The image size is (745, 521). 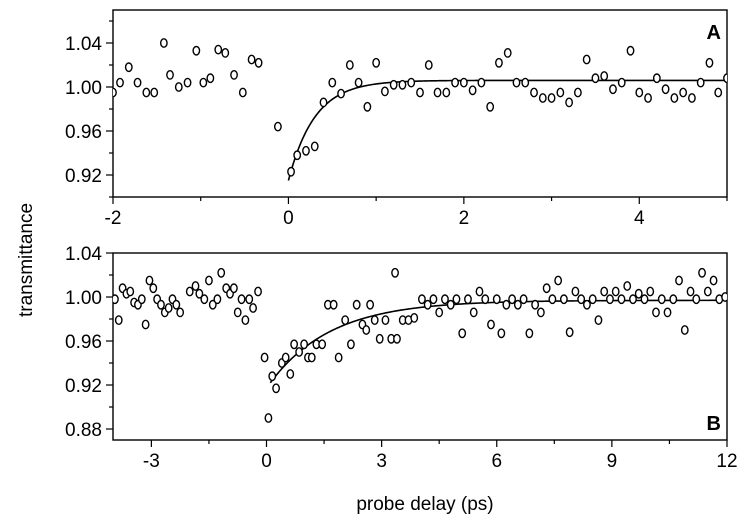 What do you see at coordinates (424, 504) in the screenshot?
I see `x-axis-title: probe delay (ps)` at bounding box center [424, 504].